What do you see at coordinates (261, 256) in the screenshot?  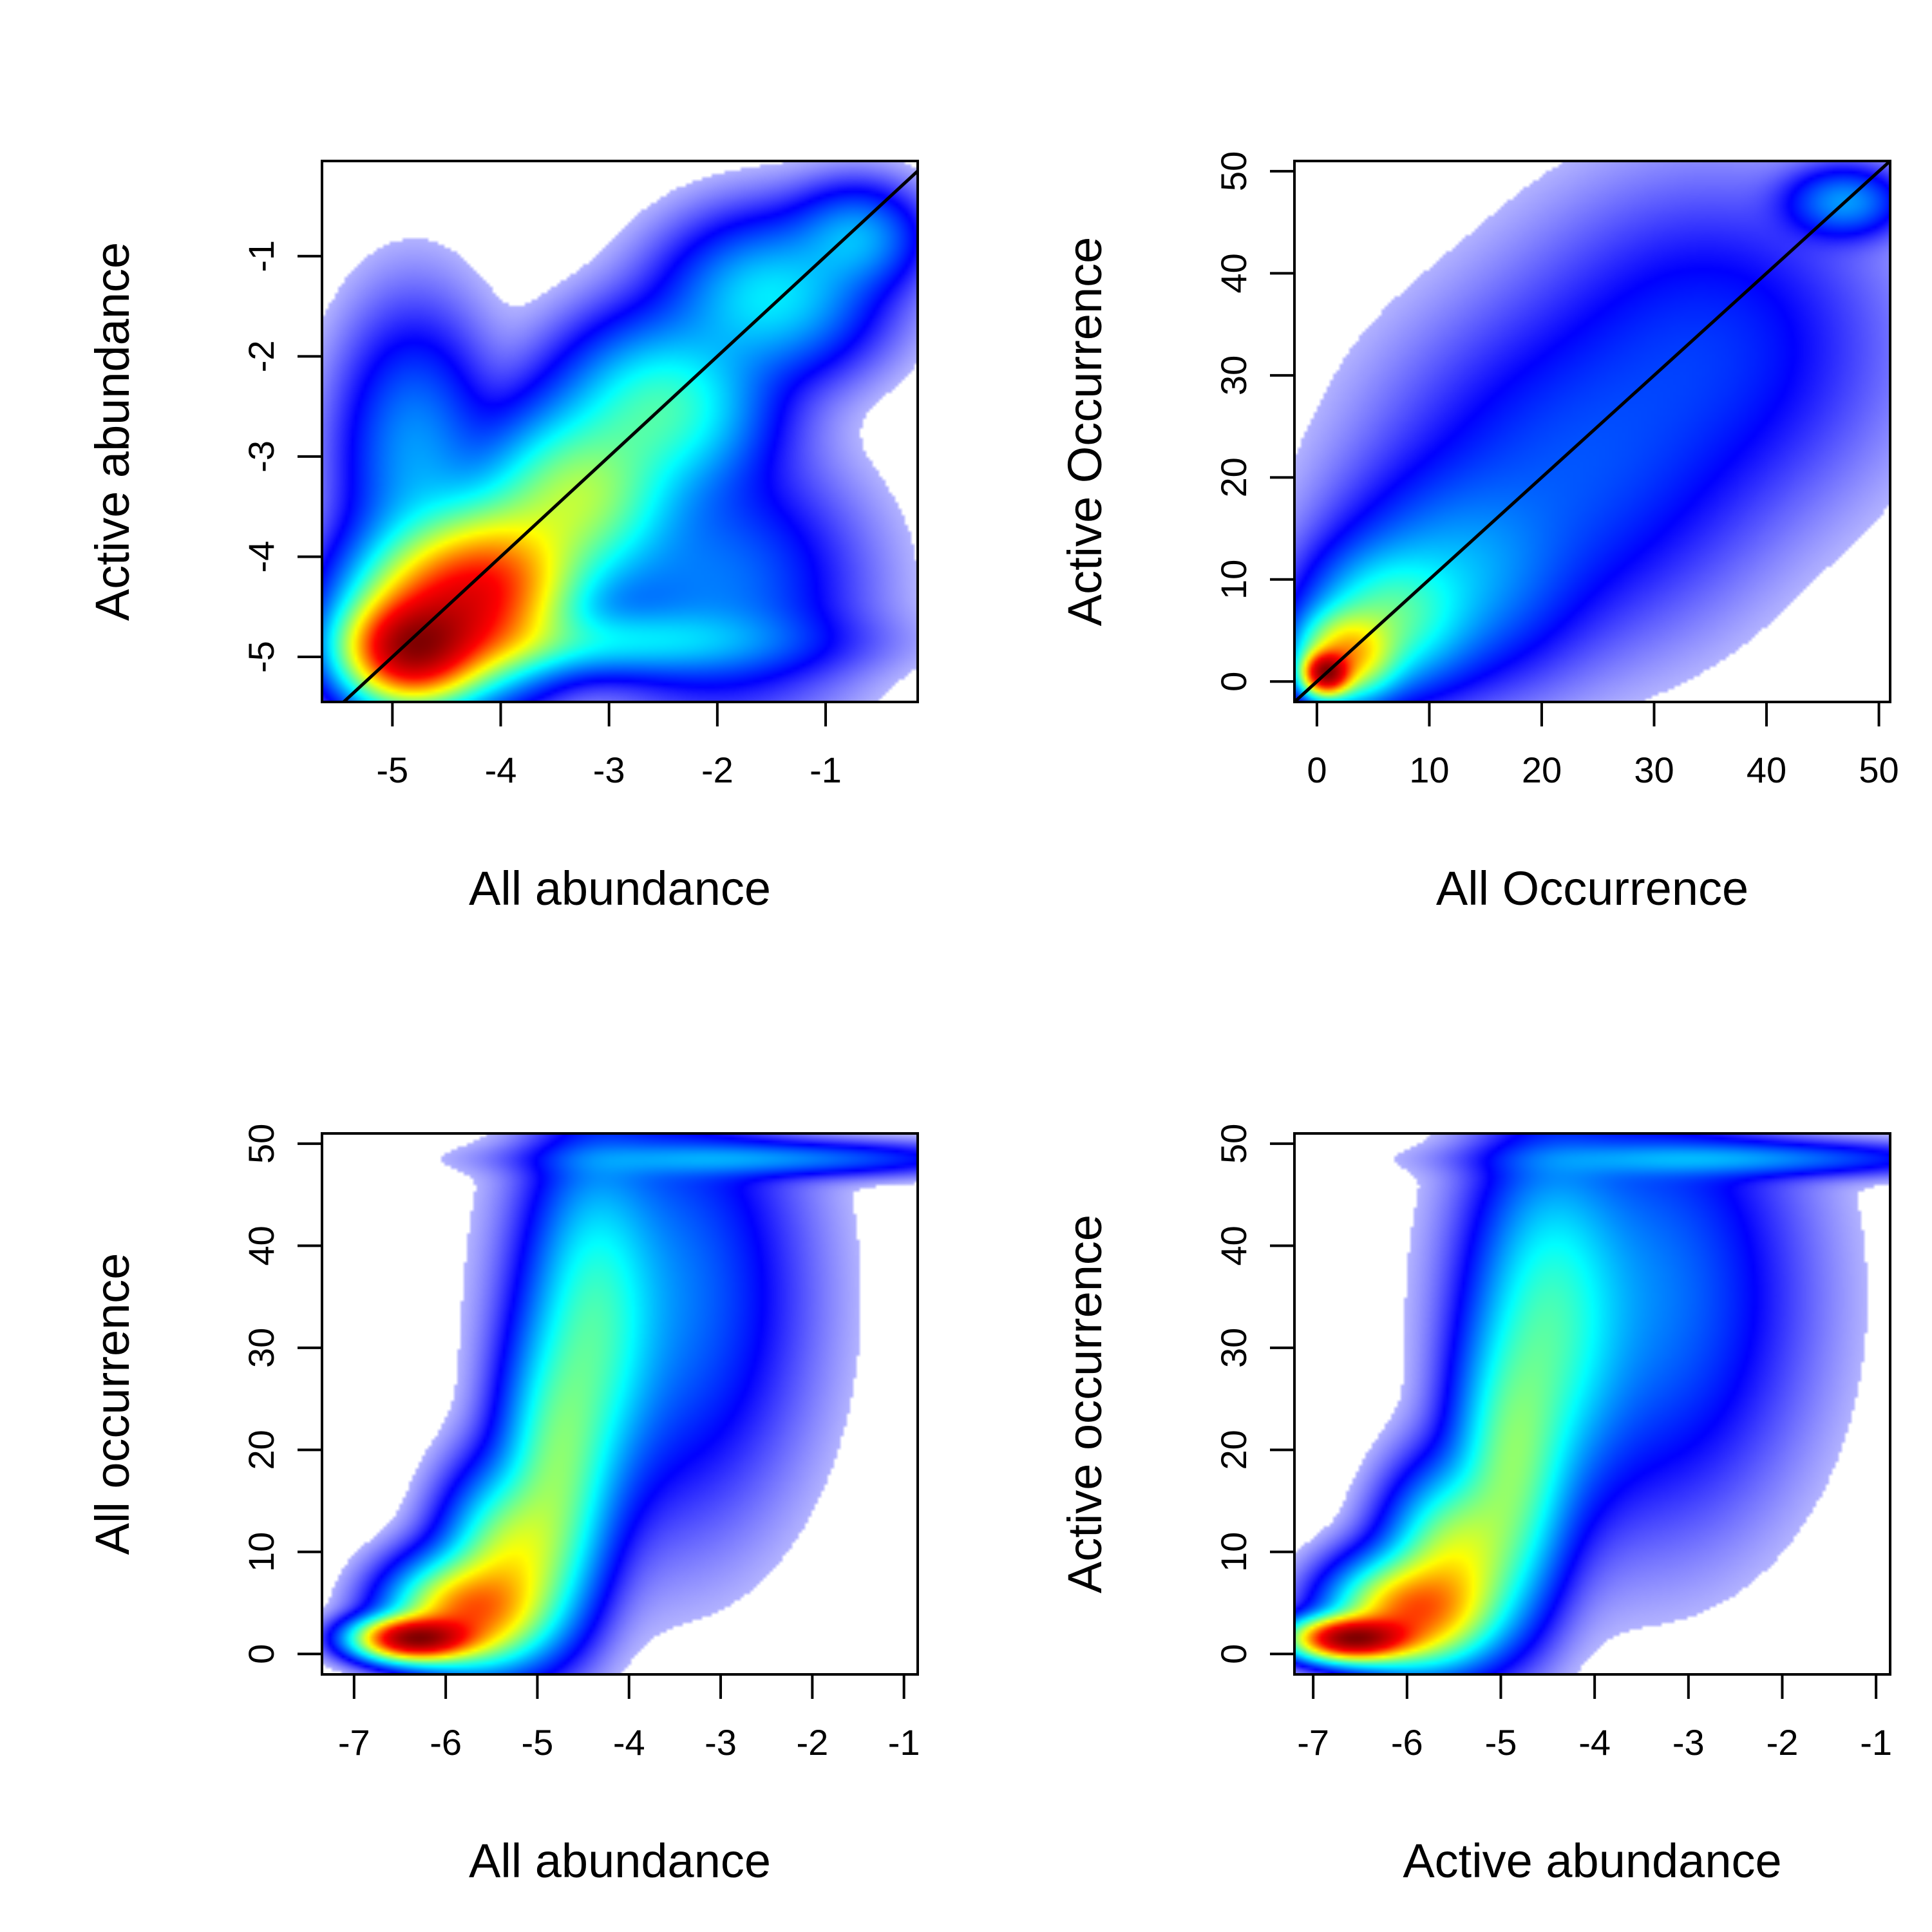 I see `y-tick-label: -1` at bounding box center [261, 256].